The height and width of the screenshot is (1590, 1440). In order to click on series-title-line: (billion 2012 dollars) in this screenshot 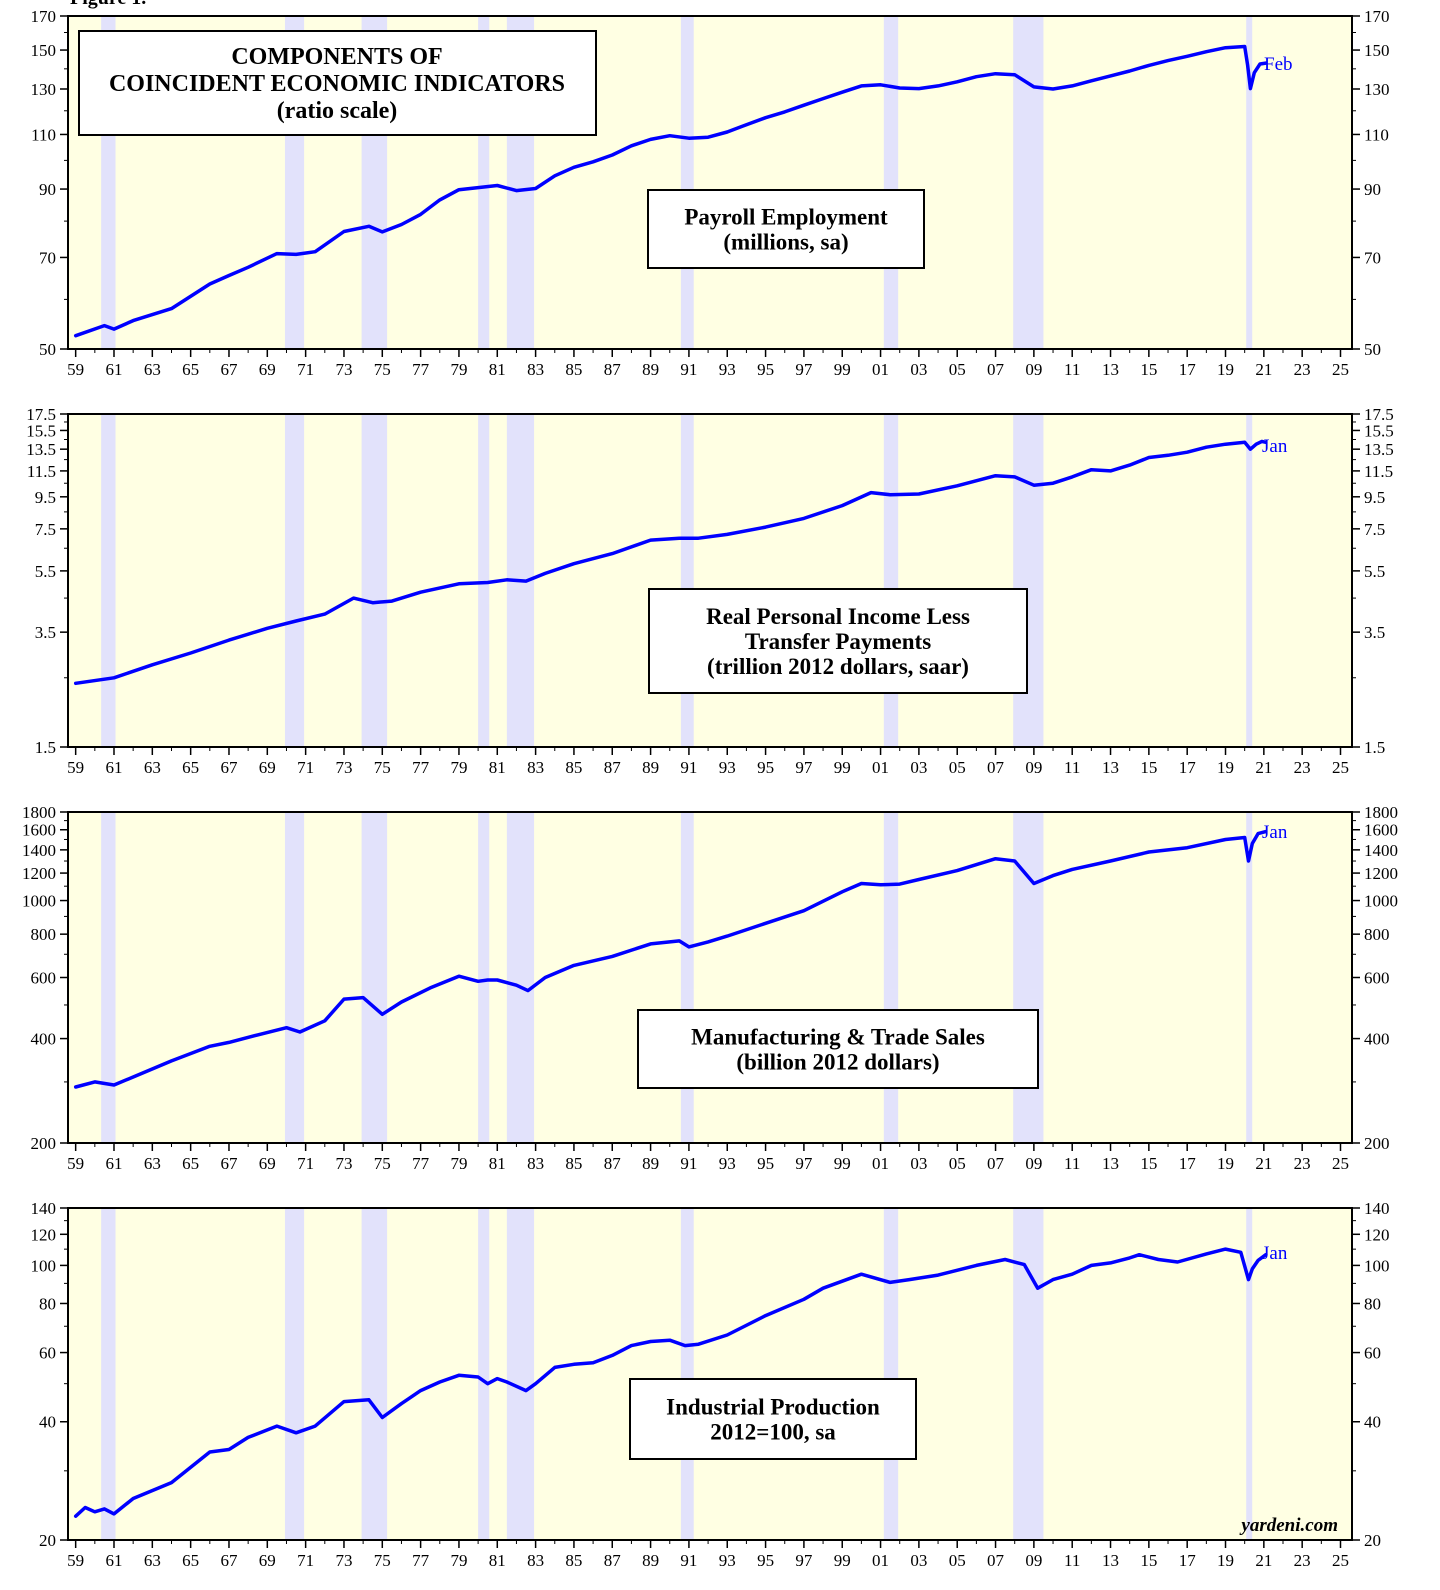, I will do `click(837, 1062)`.